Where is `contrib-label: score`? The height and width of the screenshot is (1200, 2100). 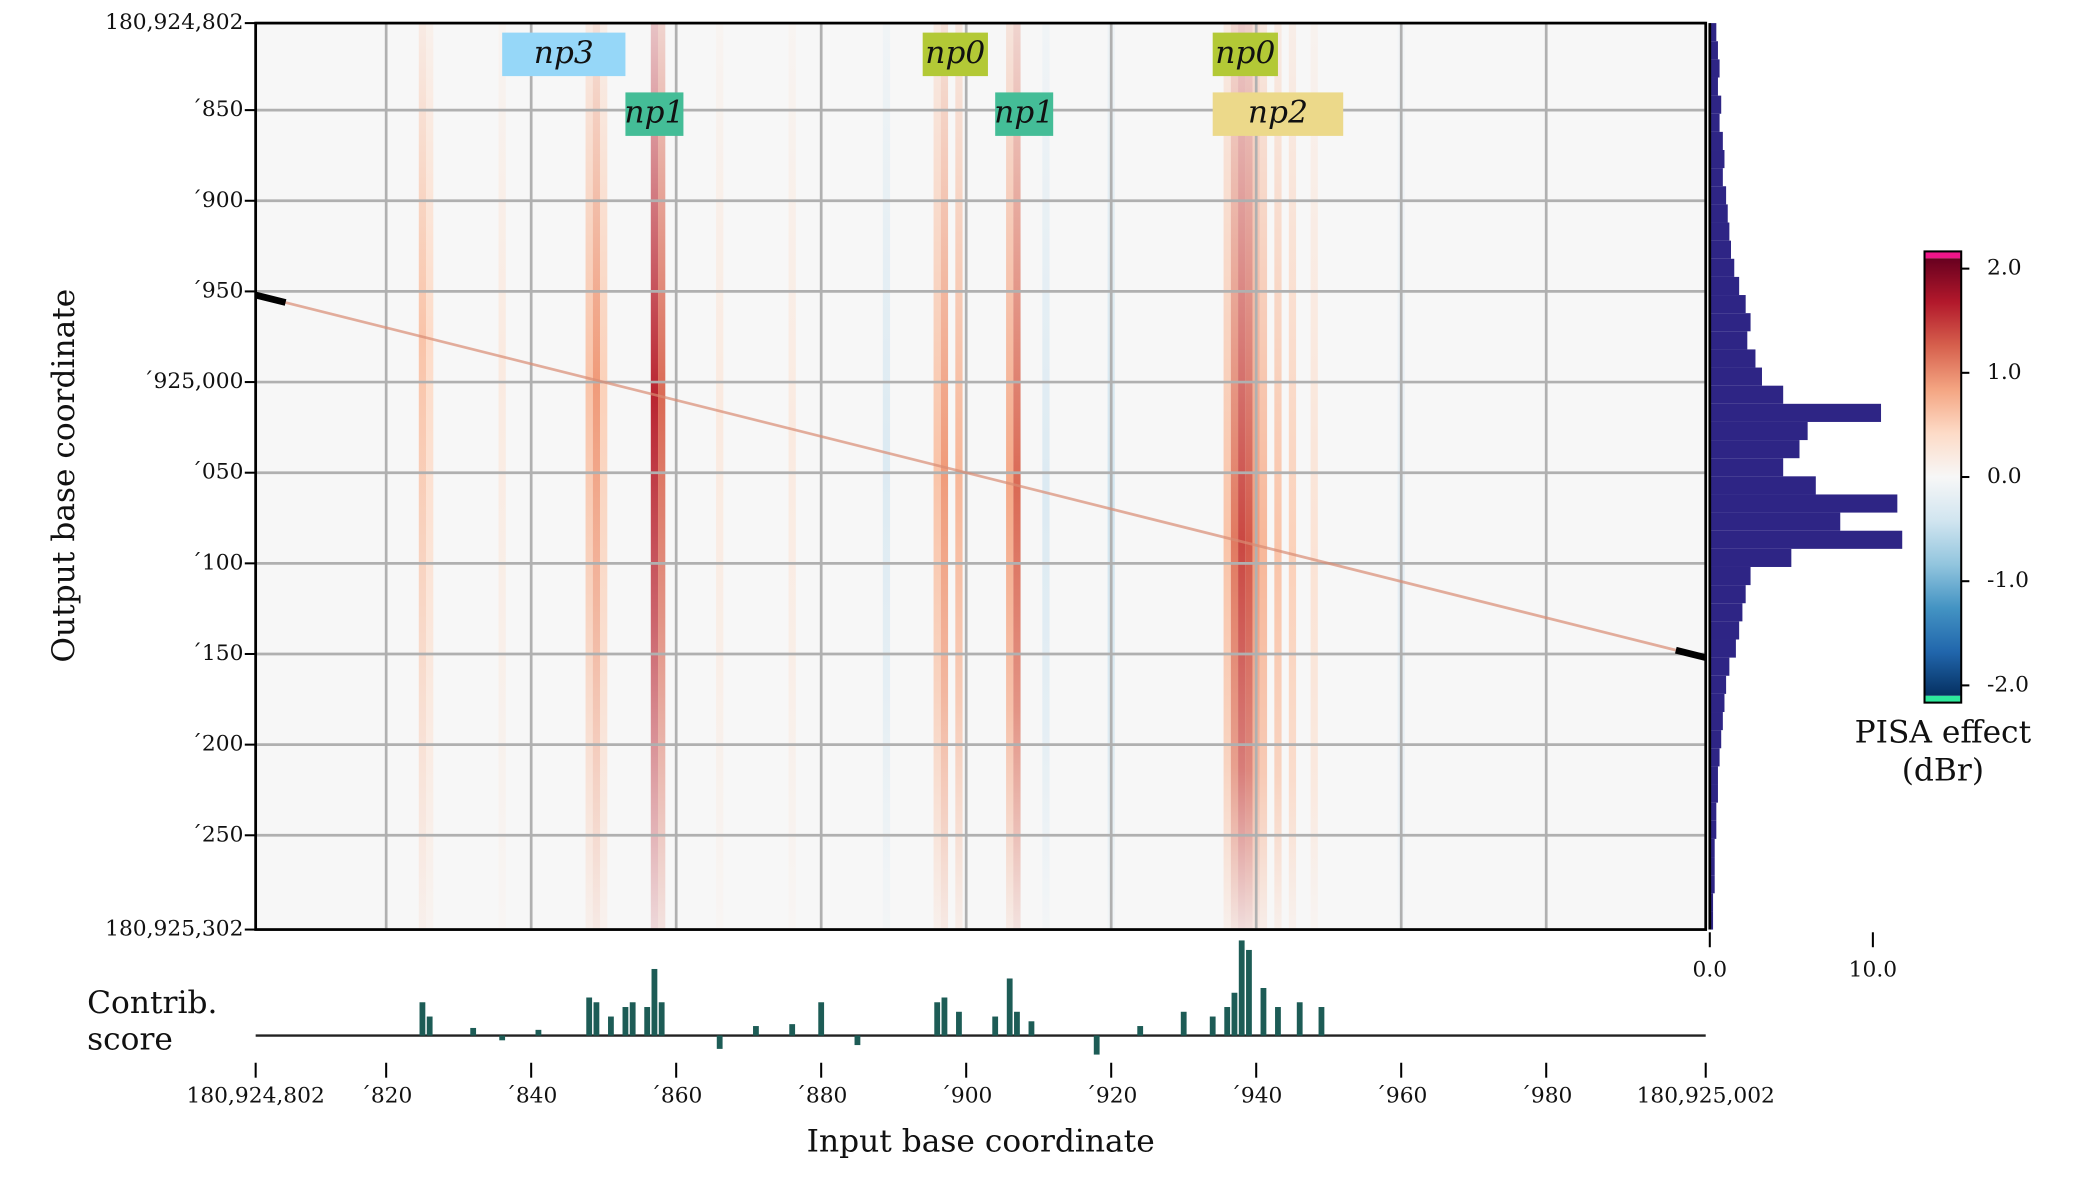 contrib-label: score is located at coordinates (130, 1039).